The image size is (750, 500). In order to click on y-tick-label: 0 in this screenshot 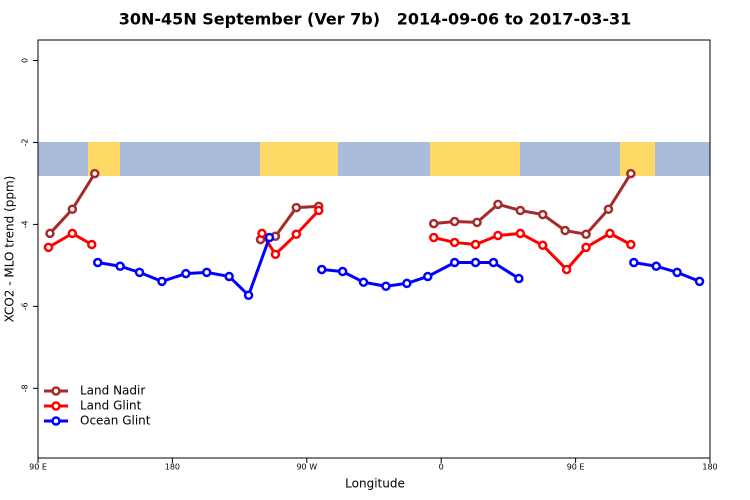, I will do `click(25, 60)`.